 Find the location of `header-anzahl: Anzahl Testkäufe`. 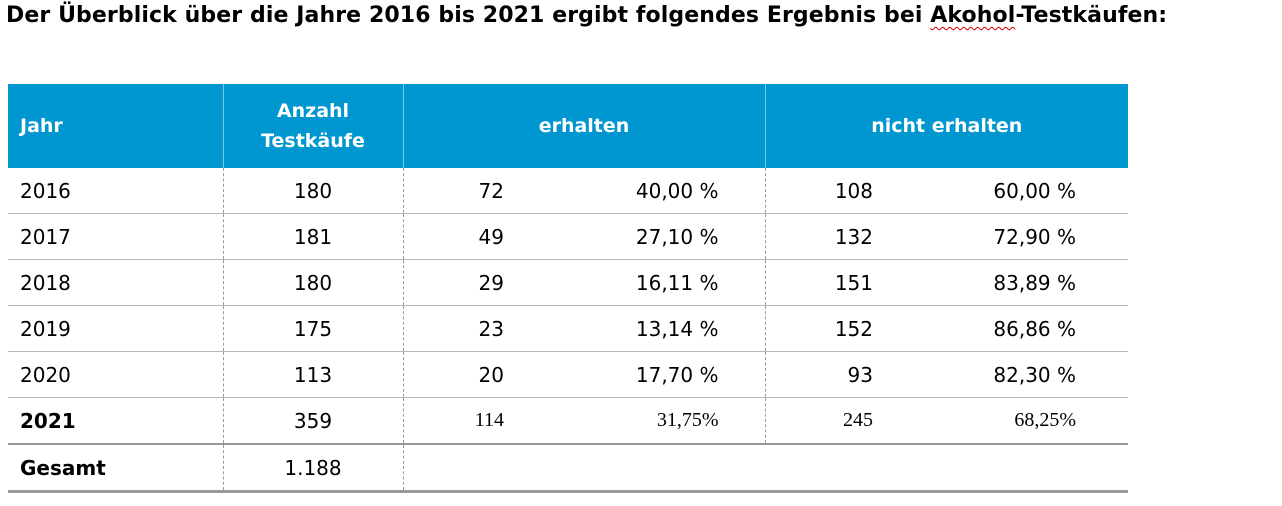

header-anzahl: Anzahl Testkäufe is located at coordinates (313, 126).